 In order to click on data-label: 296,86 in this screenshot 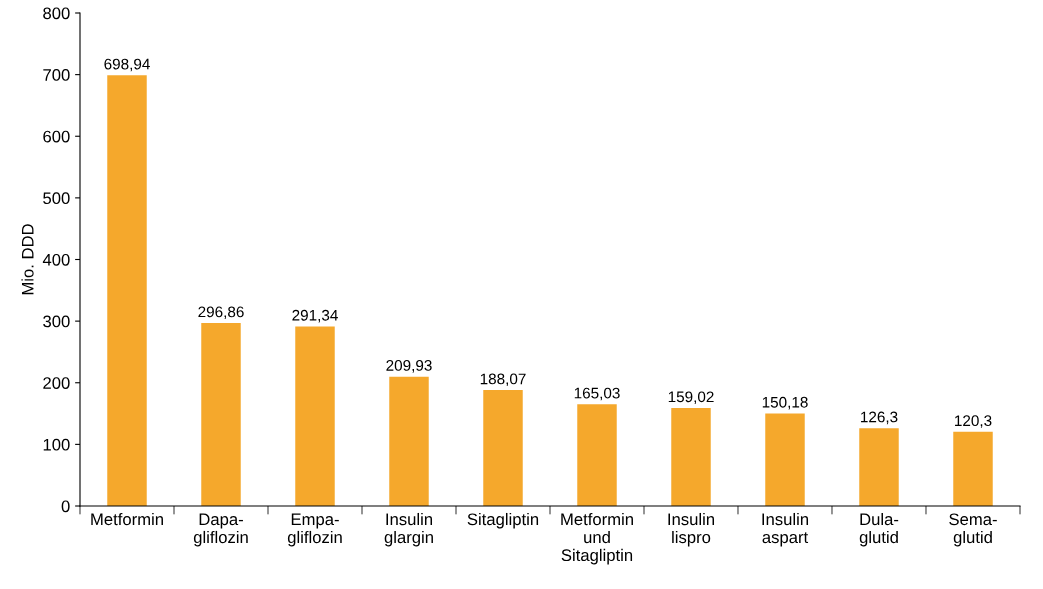, I will do `click(221, 313)`.